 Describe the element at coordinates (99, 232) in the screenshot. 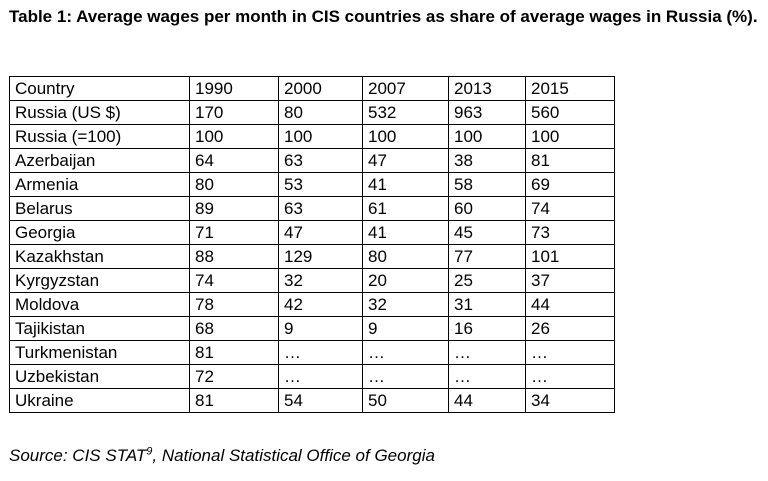

I see `country-cell: Georgia` at that location.